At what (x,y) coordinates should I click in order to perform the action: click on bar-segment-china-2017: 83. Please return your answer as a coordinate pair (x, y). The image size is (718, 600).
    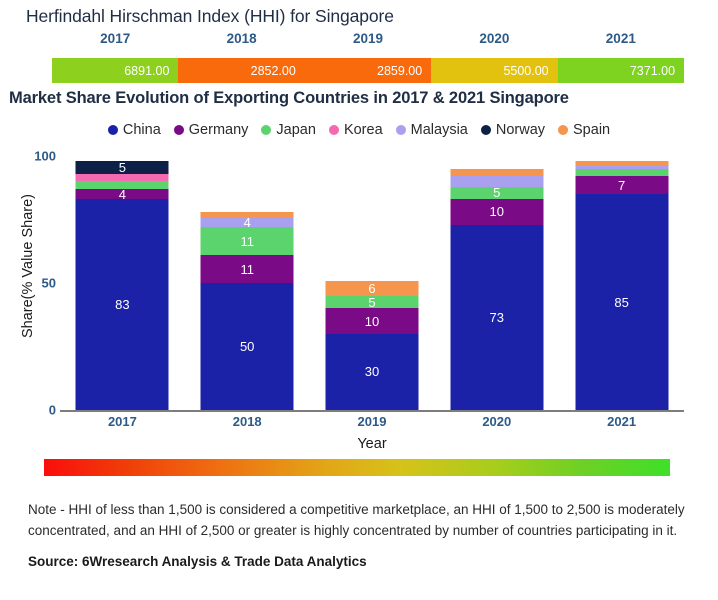
    Looking at the image, I should click on (122, 304).